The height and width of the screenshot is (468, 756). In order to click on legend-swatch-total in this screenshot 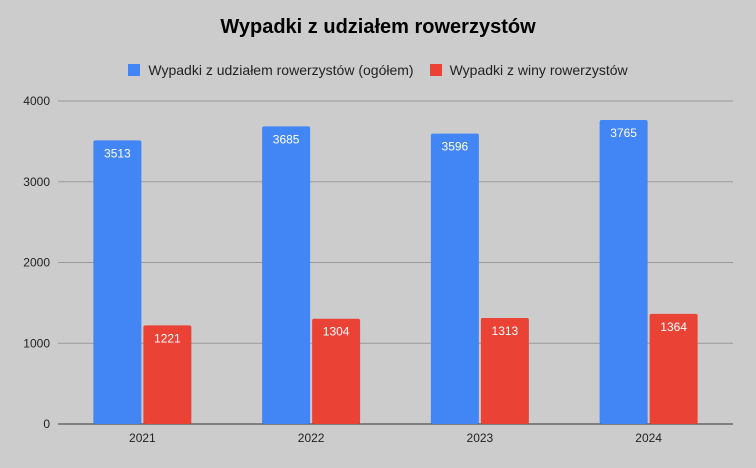, I will do `click(134, 70)`.